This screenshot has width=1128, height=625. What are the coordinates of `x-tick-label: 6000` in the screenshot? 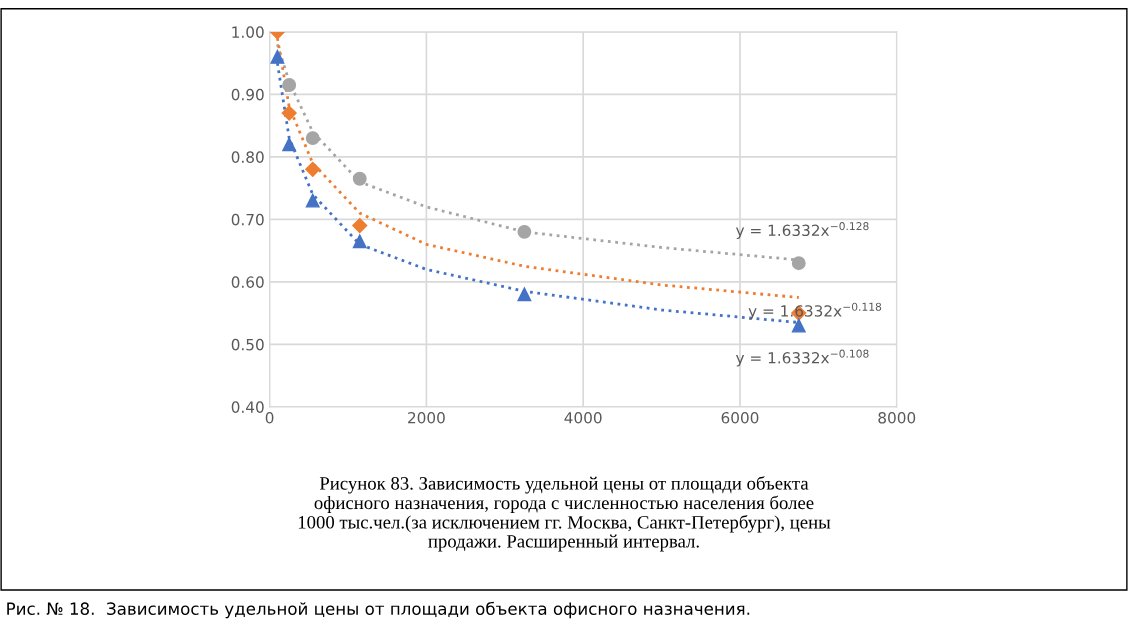 It's located at (740, 418).